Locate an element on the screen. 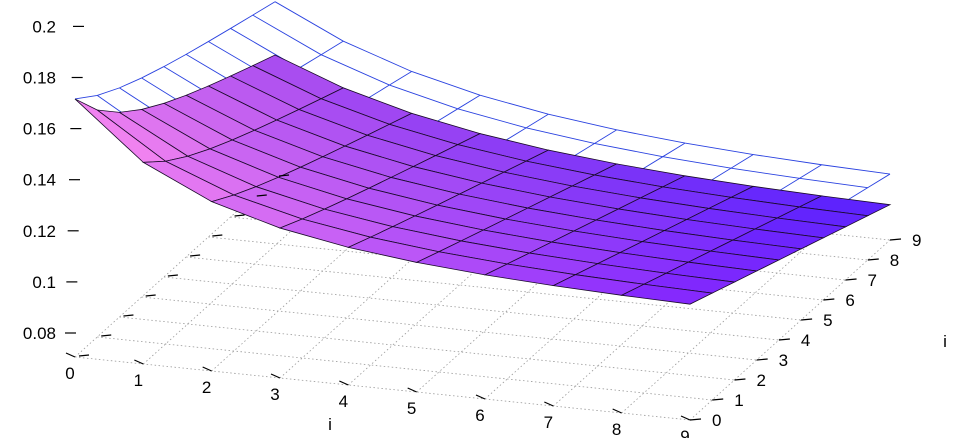  y-tick-label: 6 is located at coordinates (849, 300).